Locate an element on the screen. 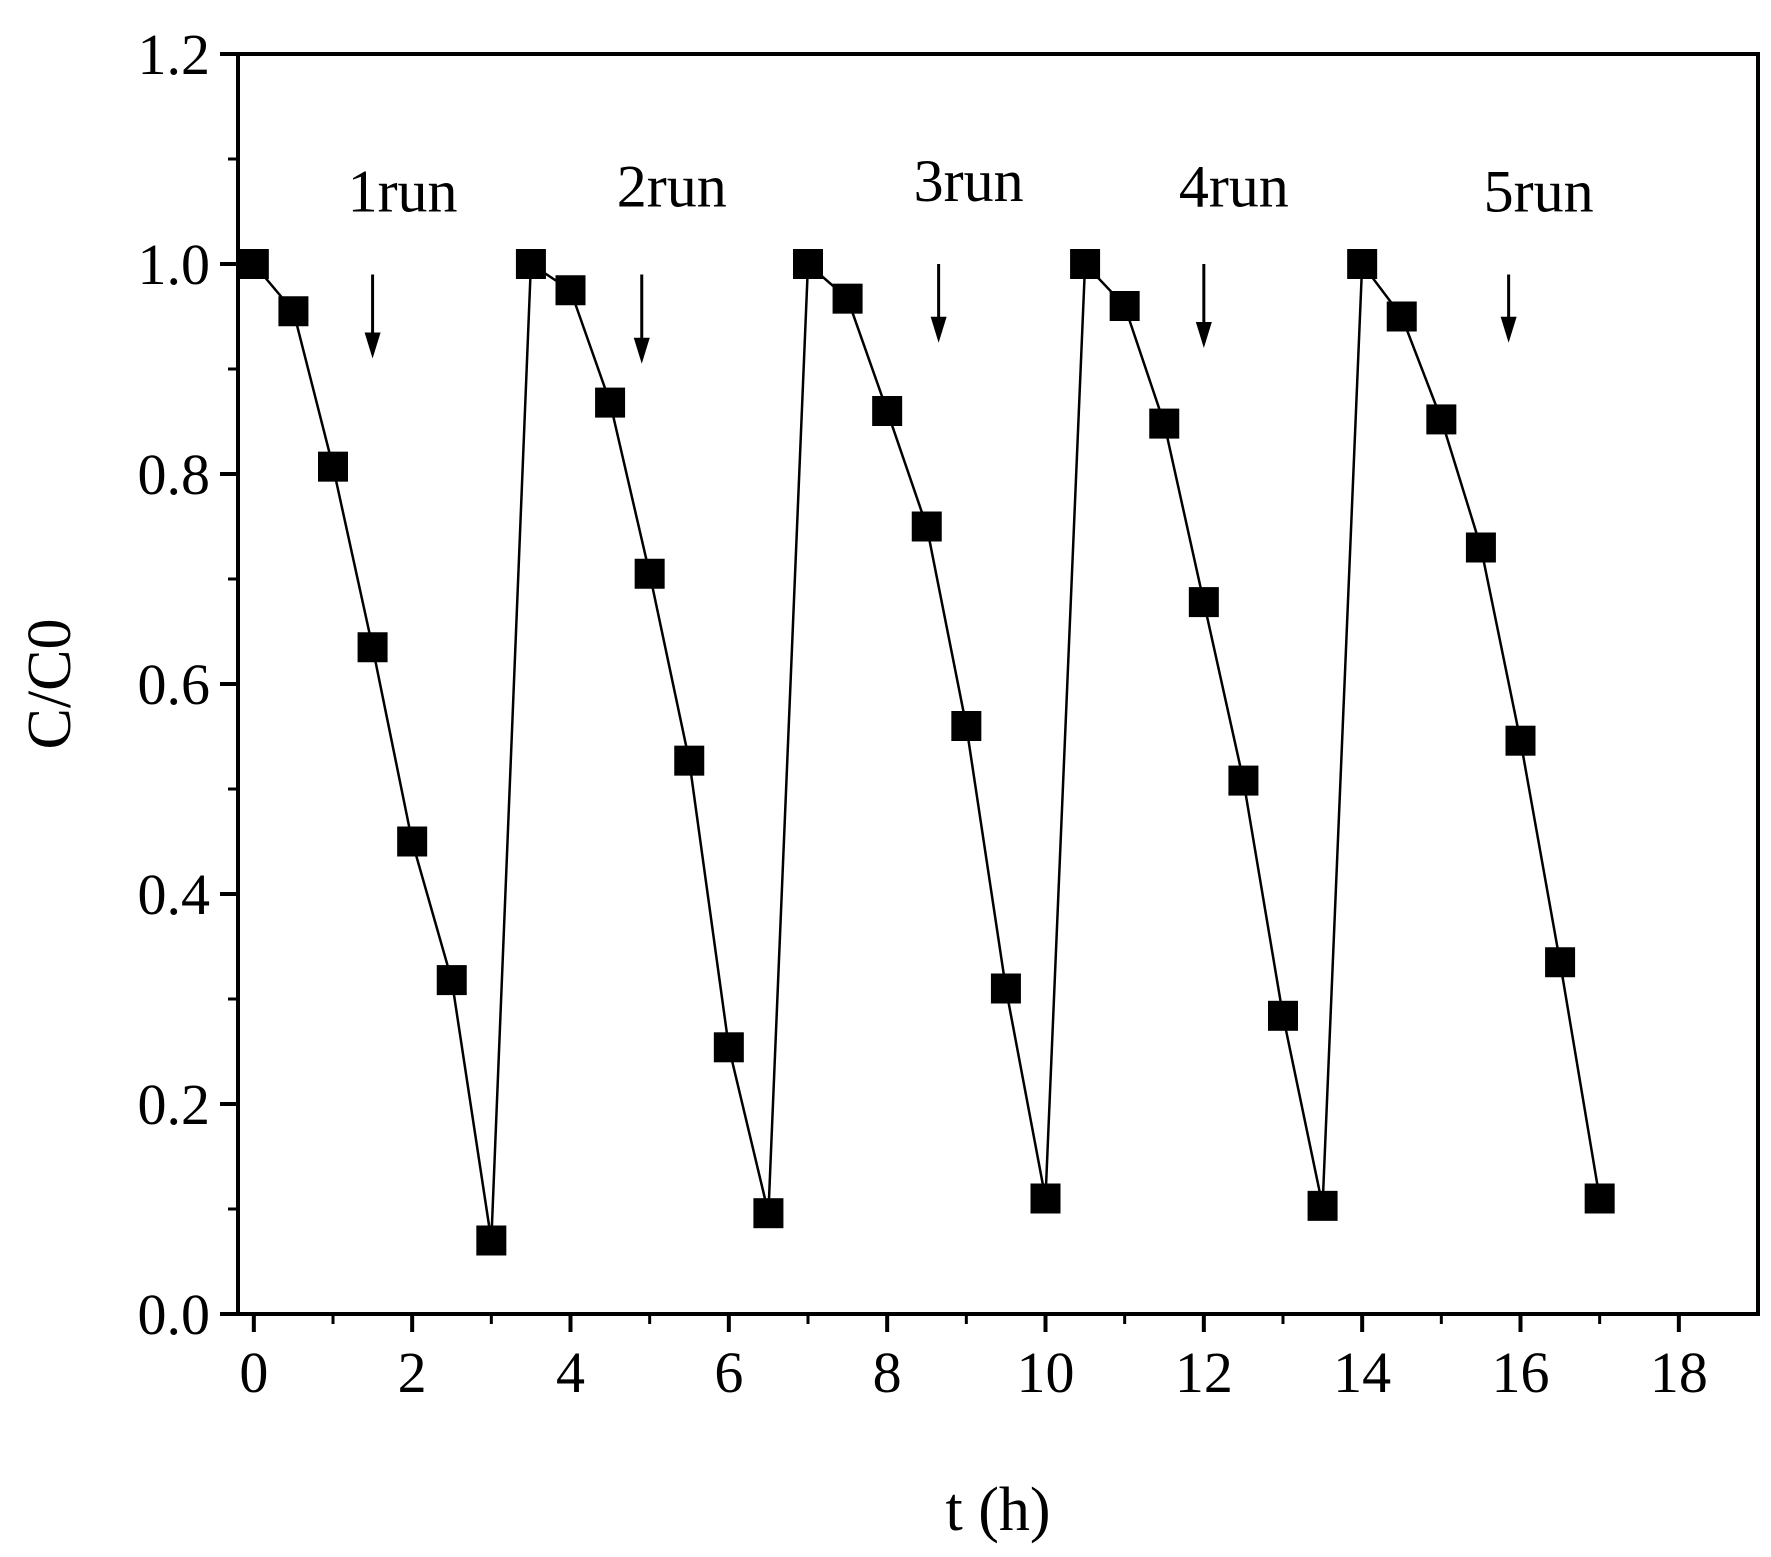  x-tick-label: 4 is located at coordinates (570, 1372).